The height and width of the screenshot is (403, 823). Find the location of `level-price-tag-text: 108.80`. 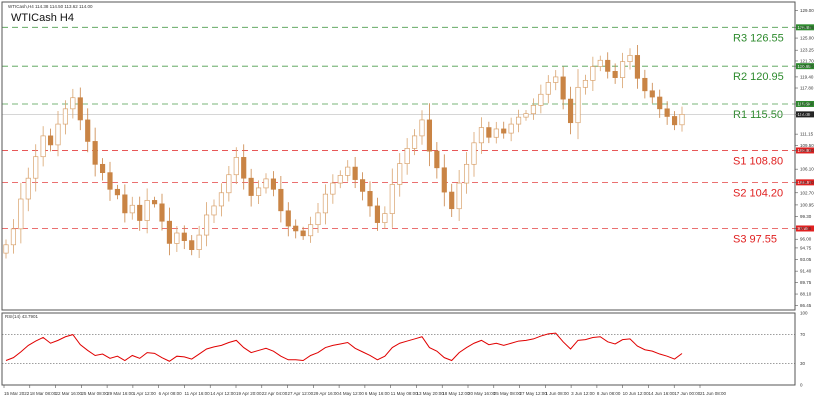

level-price-tag-text: 108.80 is located at coordinates (805, 150).